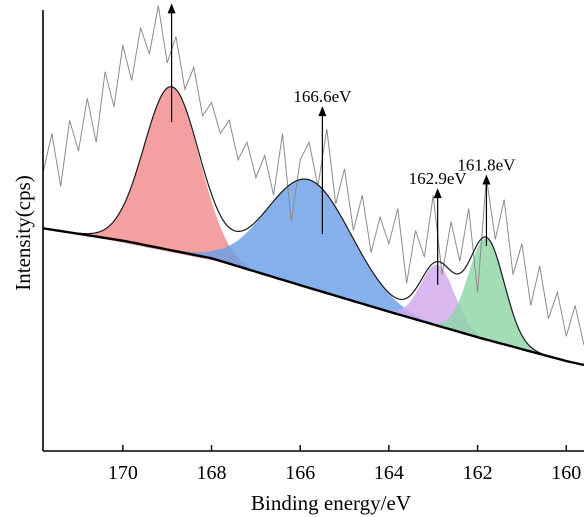  I want to click on x-tick-label: 160, so click(566, 473).